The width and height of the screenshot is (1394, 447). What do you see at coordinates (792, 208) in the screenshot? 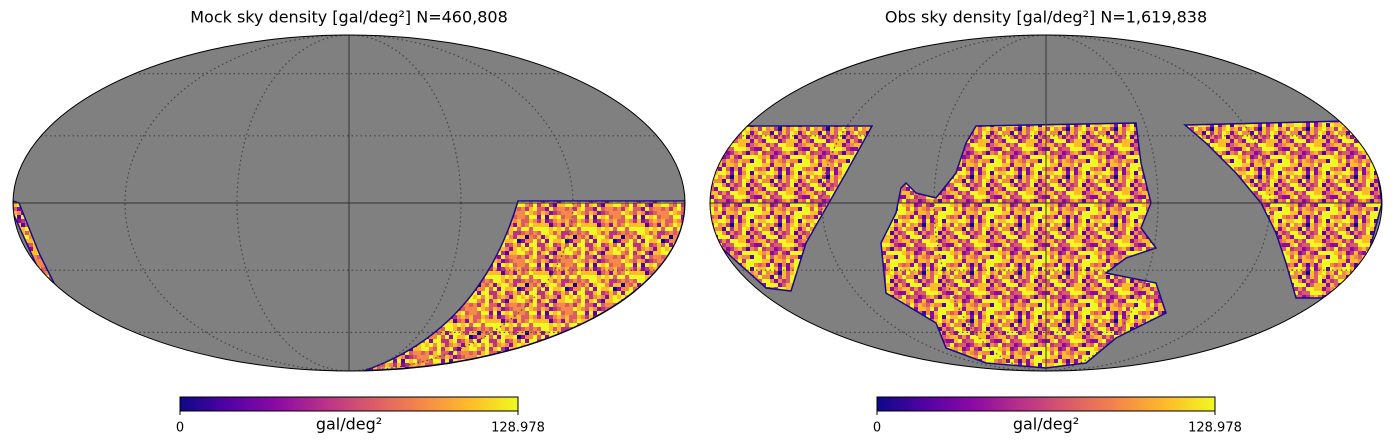
I see `coverage-region` at bounding box center [792, 208].